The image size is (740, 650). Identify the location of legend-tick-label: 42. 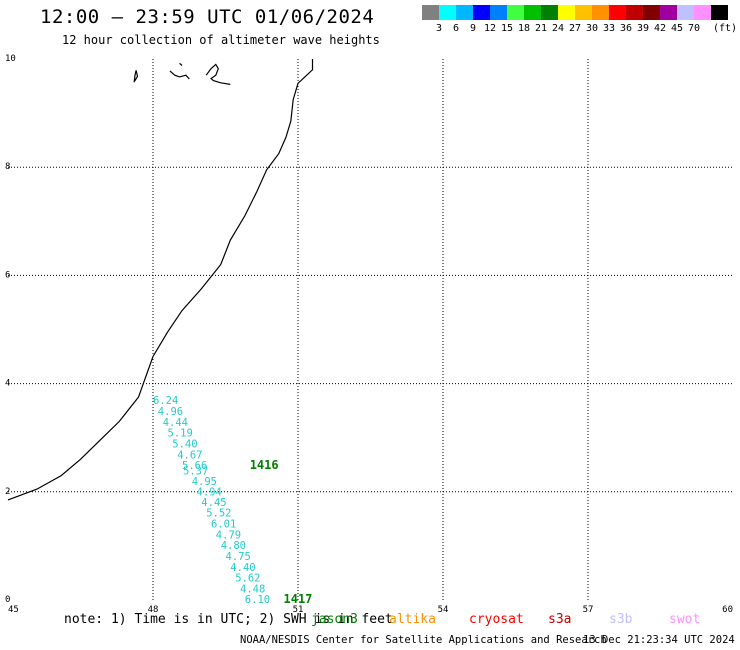
(660, 28).